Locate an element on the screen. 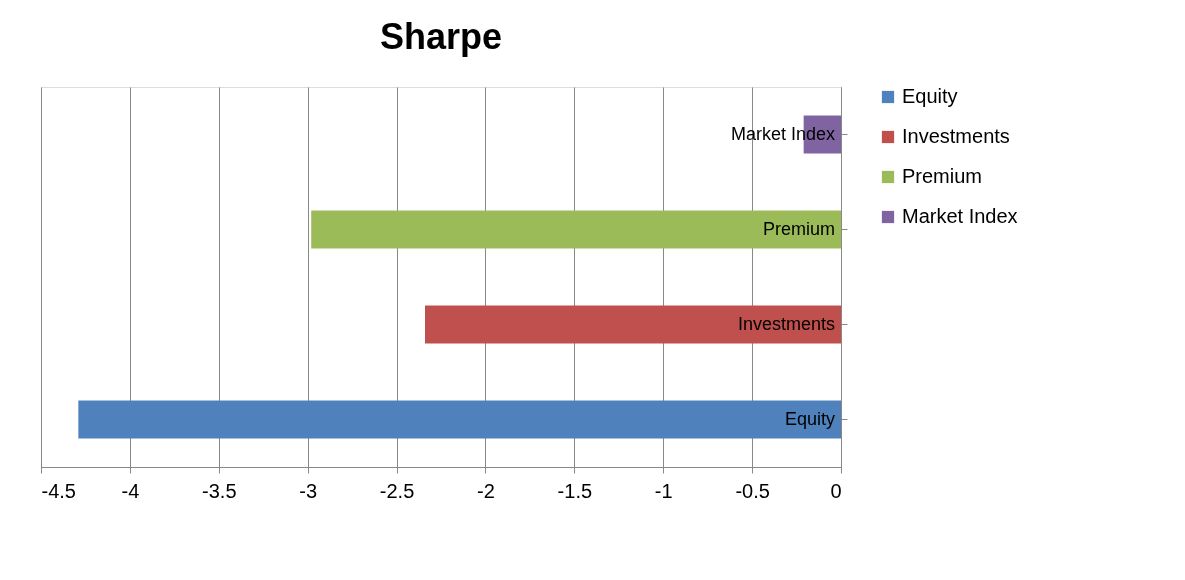 This screenshot has height=580, width=1185. x-tick-label: -2 is located at coordinates (486, 490).